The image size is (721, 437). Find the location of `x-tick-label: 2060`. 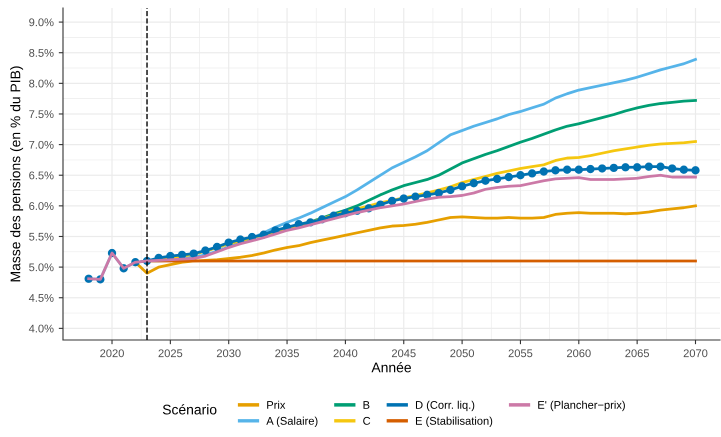

x-tick-label: 2060 is located at coordinates (579, 353).